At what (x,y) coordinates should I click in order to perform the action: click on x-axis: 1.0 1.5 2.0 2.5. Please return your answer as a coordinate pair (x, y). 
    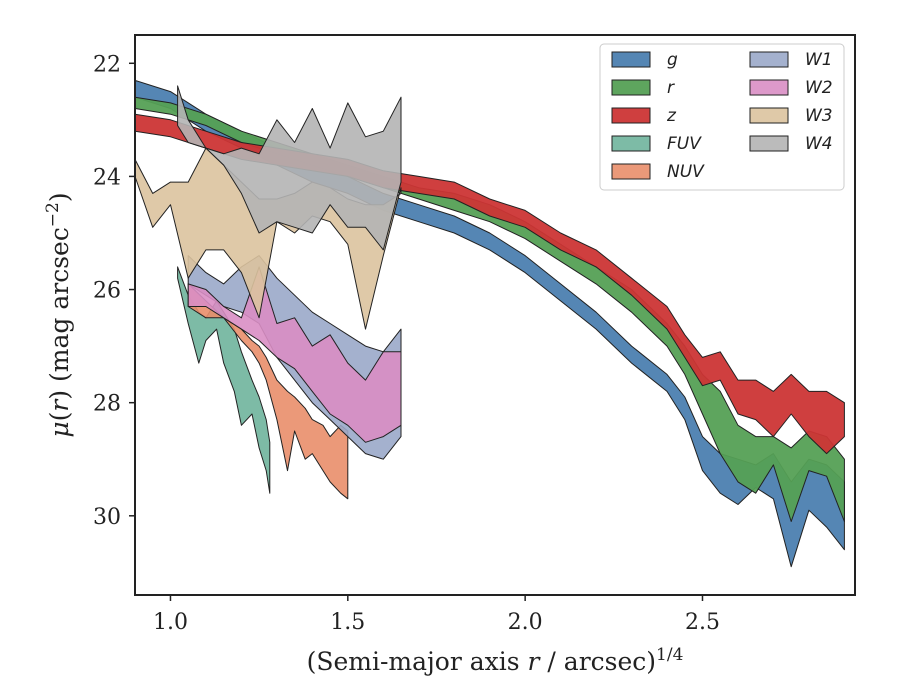
    Looking at the image, I should click on (436, 615).